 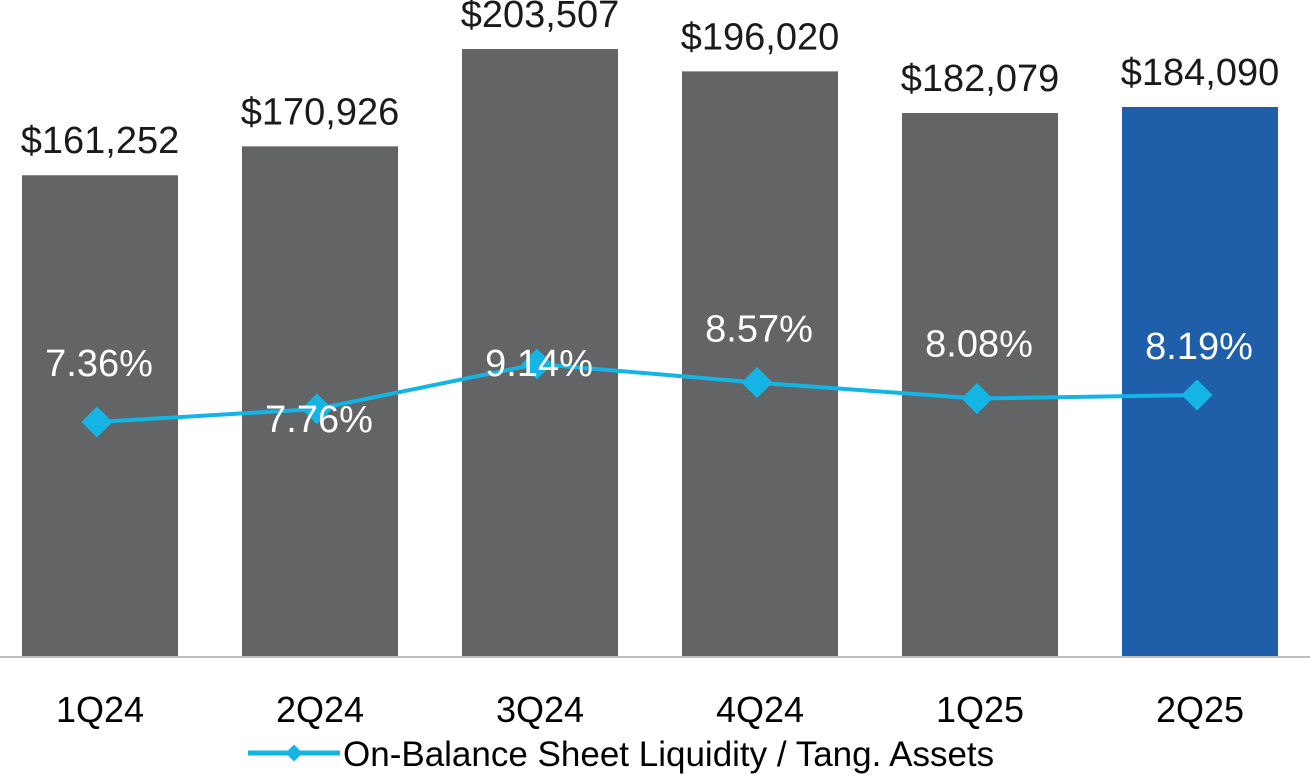 I want to click on line-marker-1q25, so click(x=977, y=398).